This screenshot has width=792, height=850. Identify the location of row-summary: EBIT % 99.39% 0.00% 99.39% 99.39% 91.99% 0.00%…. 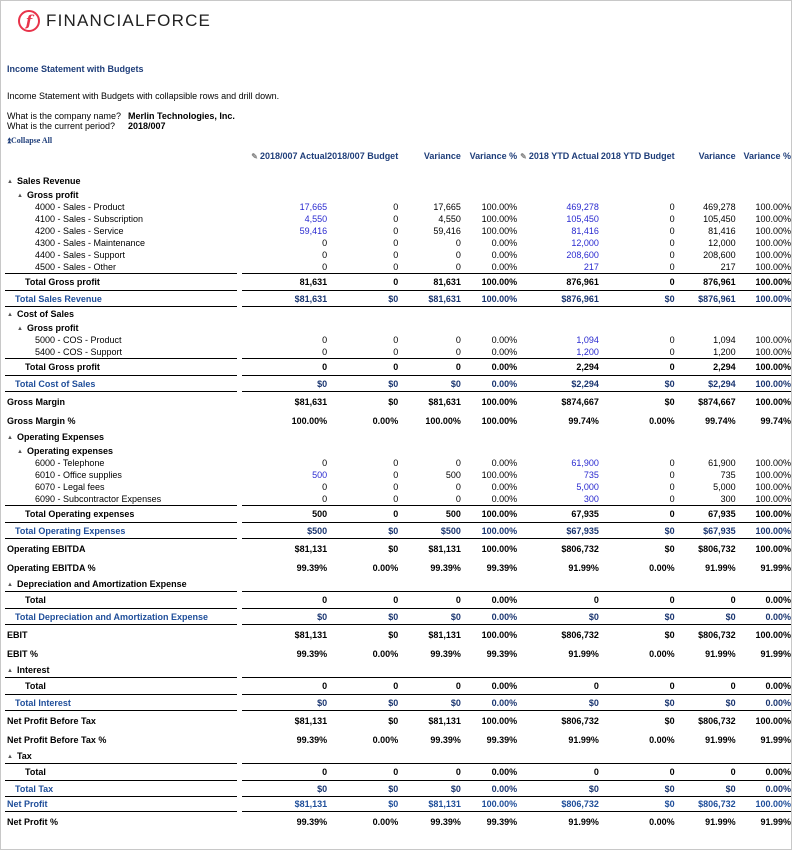
(398, 653).